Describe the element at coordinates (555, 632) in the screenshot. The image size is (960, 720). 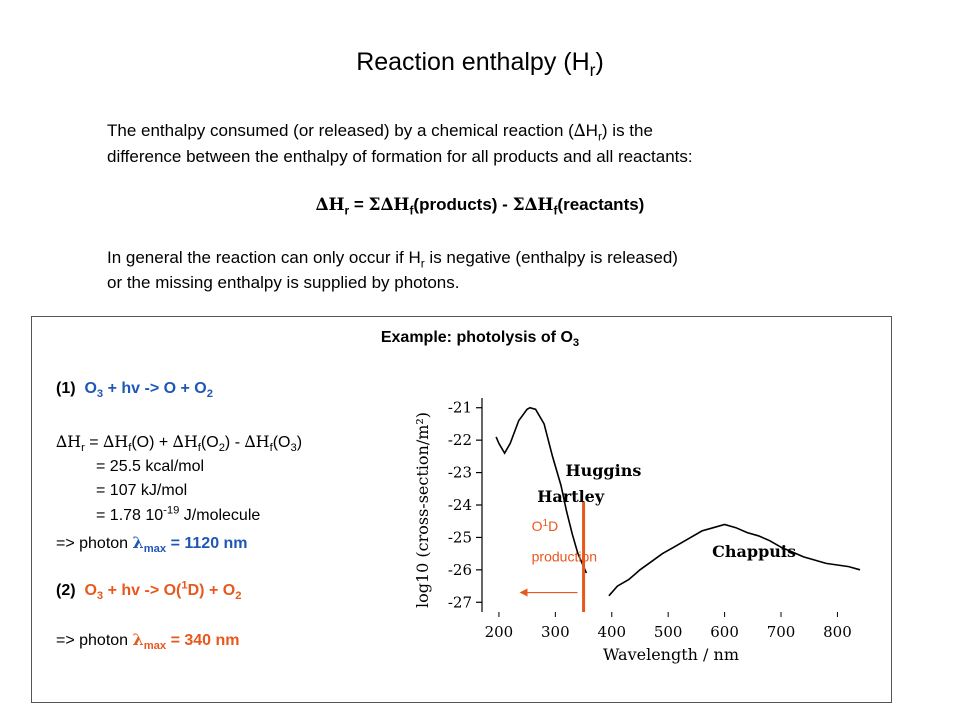
I see `x-tick-label: 300` at that location.